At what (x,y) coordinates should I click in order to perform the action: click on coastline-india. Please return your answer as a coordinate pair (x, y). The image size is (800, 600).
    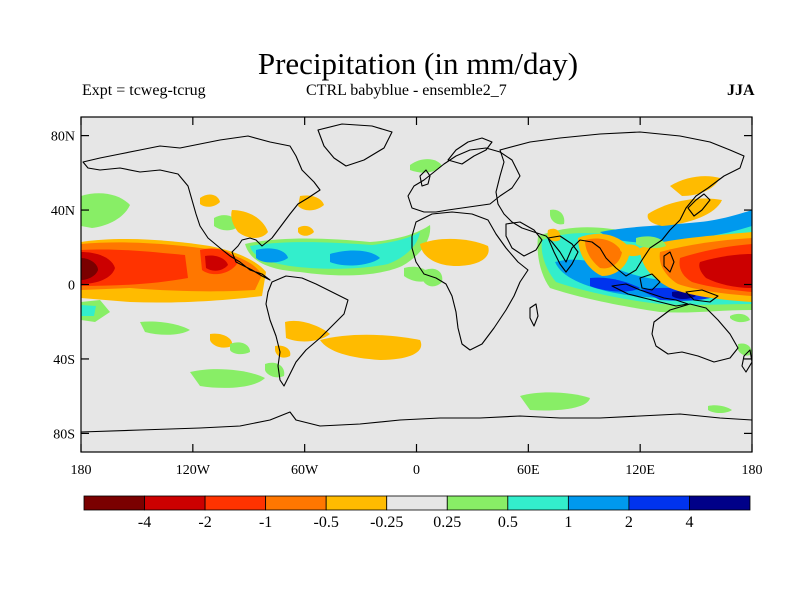
    Looking at the image, I should click on (563, 254).